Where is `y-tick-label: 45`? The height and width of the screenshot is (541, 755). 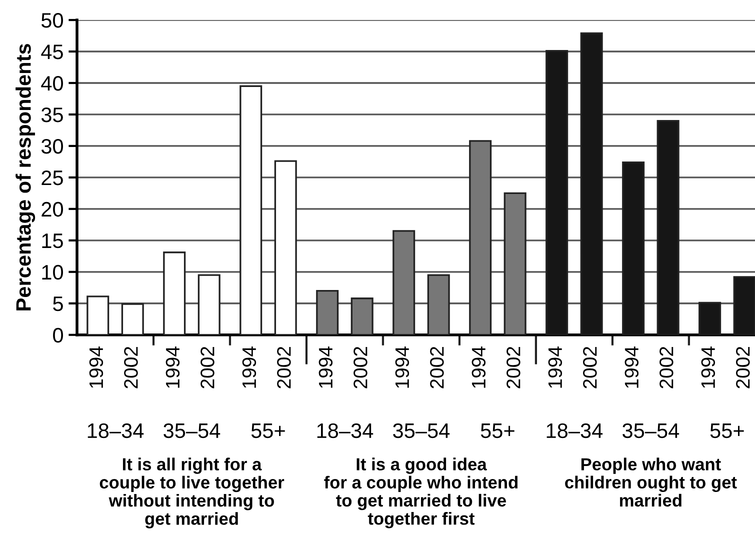
y-tick-label: 45 is located at coordinates (52, 52).